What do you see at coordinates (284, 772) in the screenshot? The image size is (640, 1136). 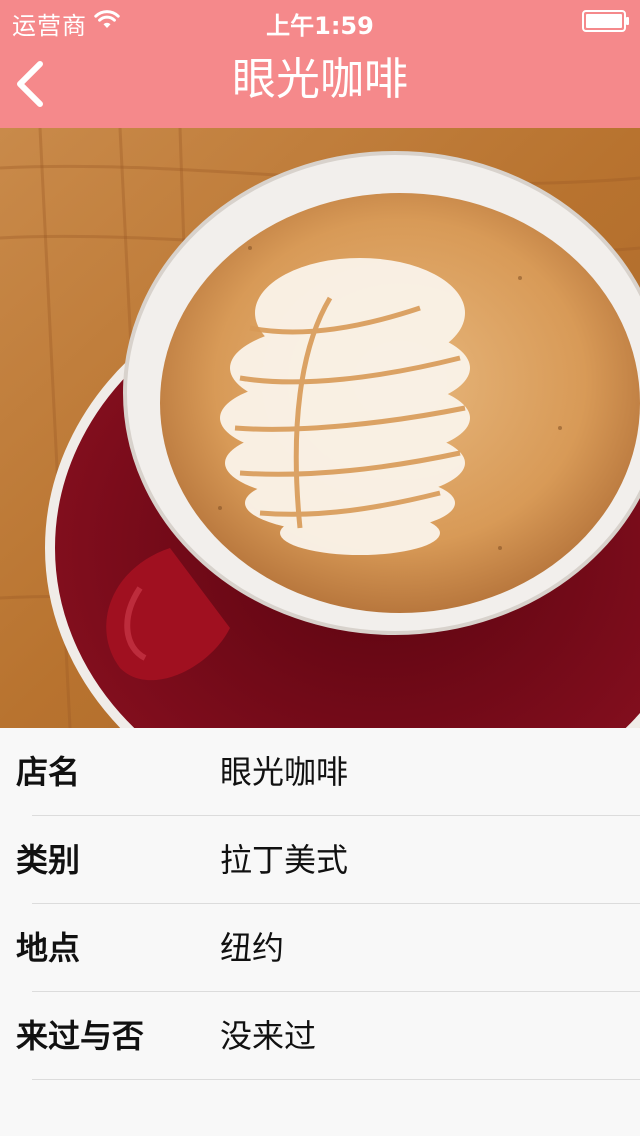 I see `field-value: 眼光咖啡` at bounding box center [284, 772].